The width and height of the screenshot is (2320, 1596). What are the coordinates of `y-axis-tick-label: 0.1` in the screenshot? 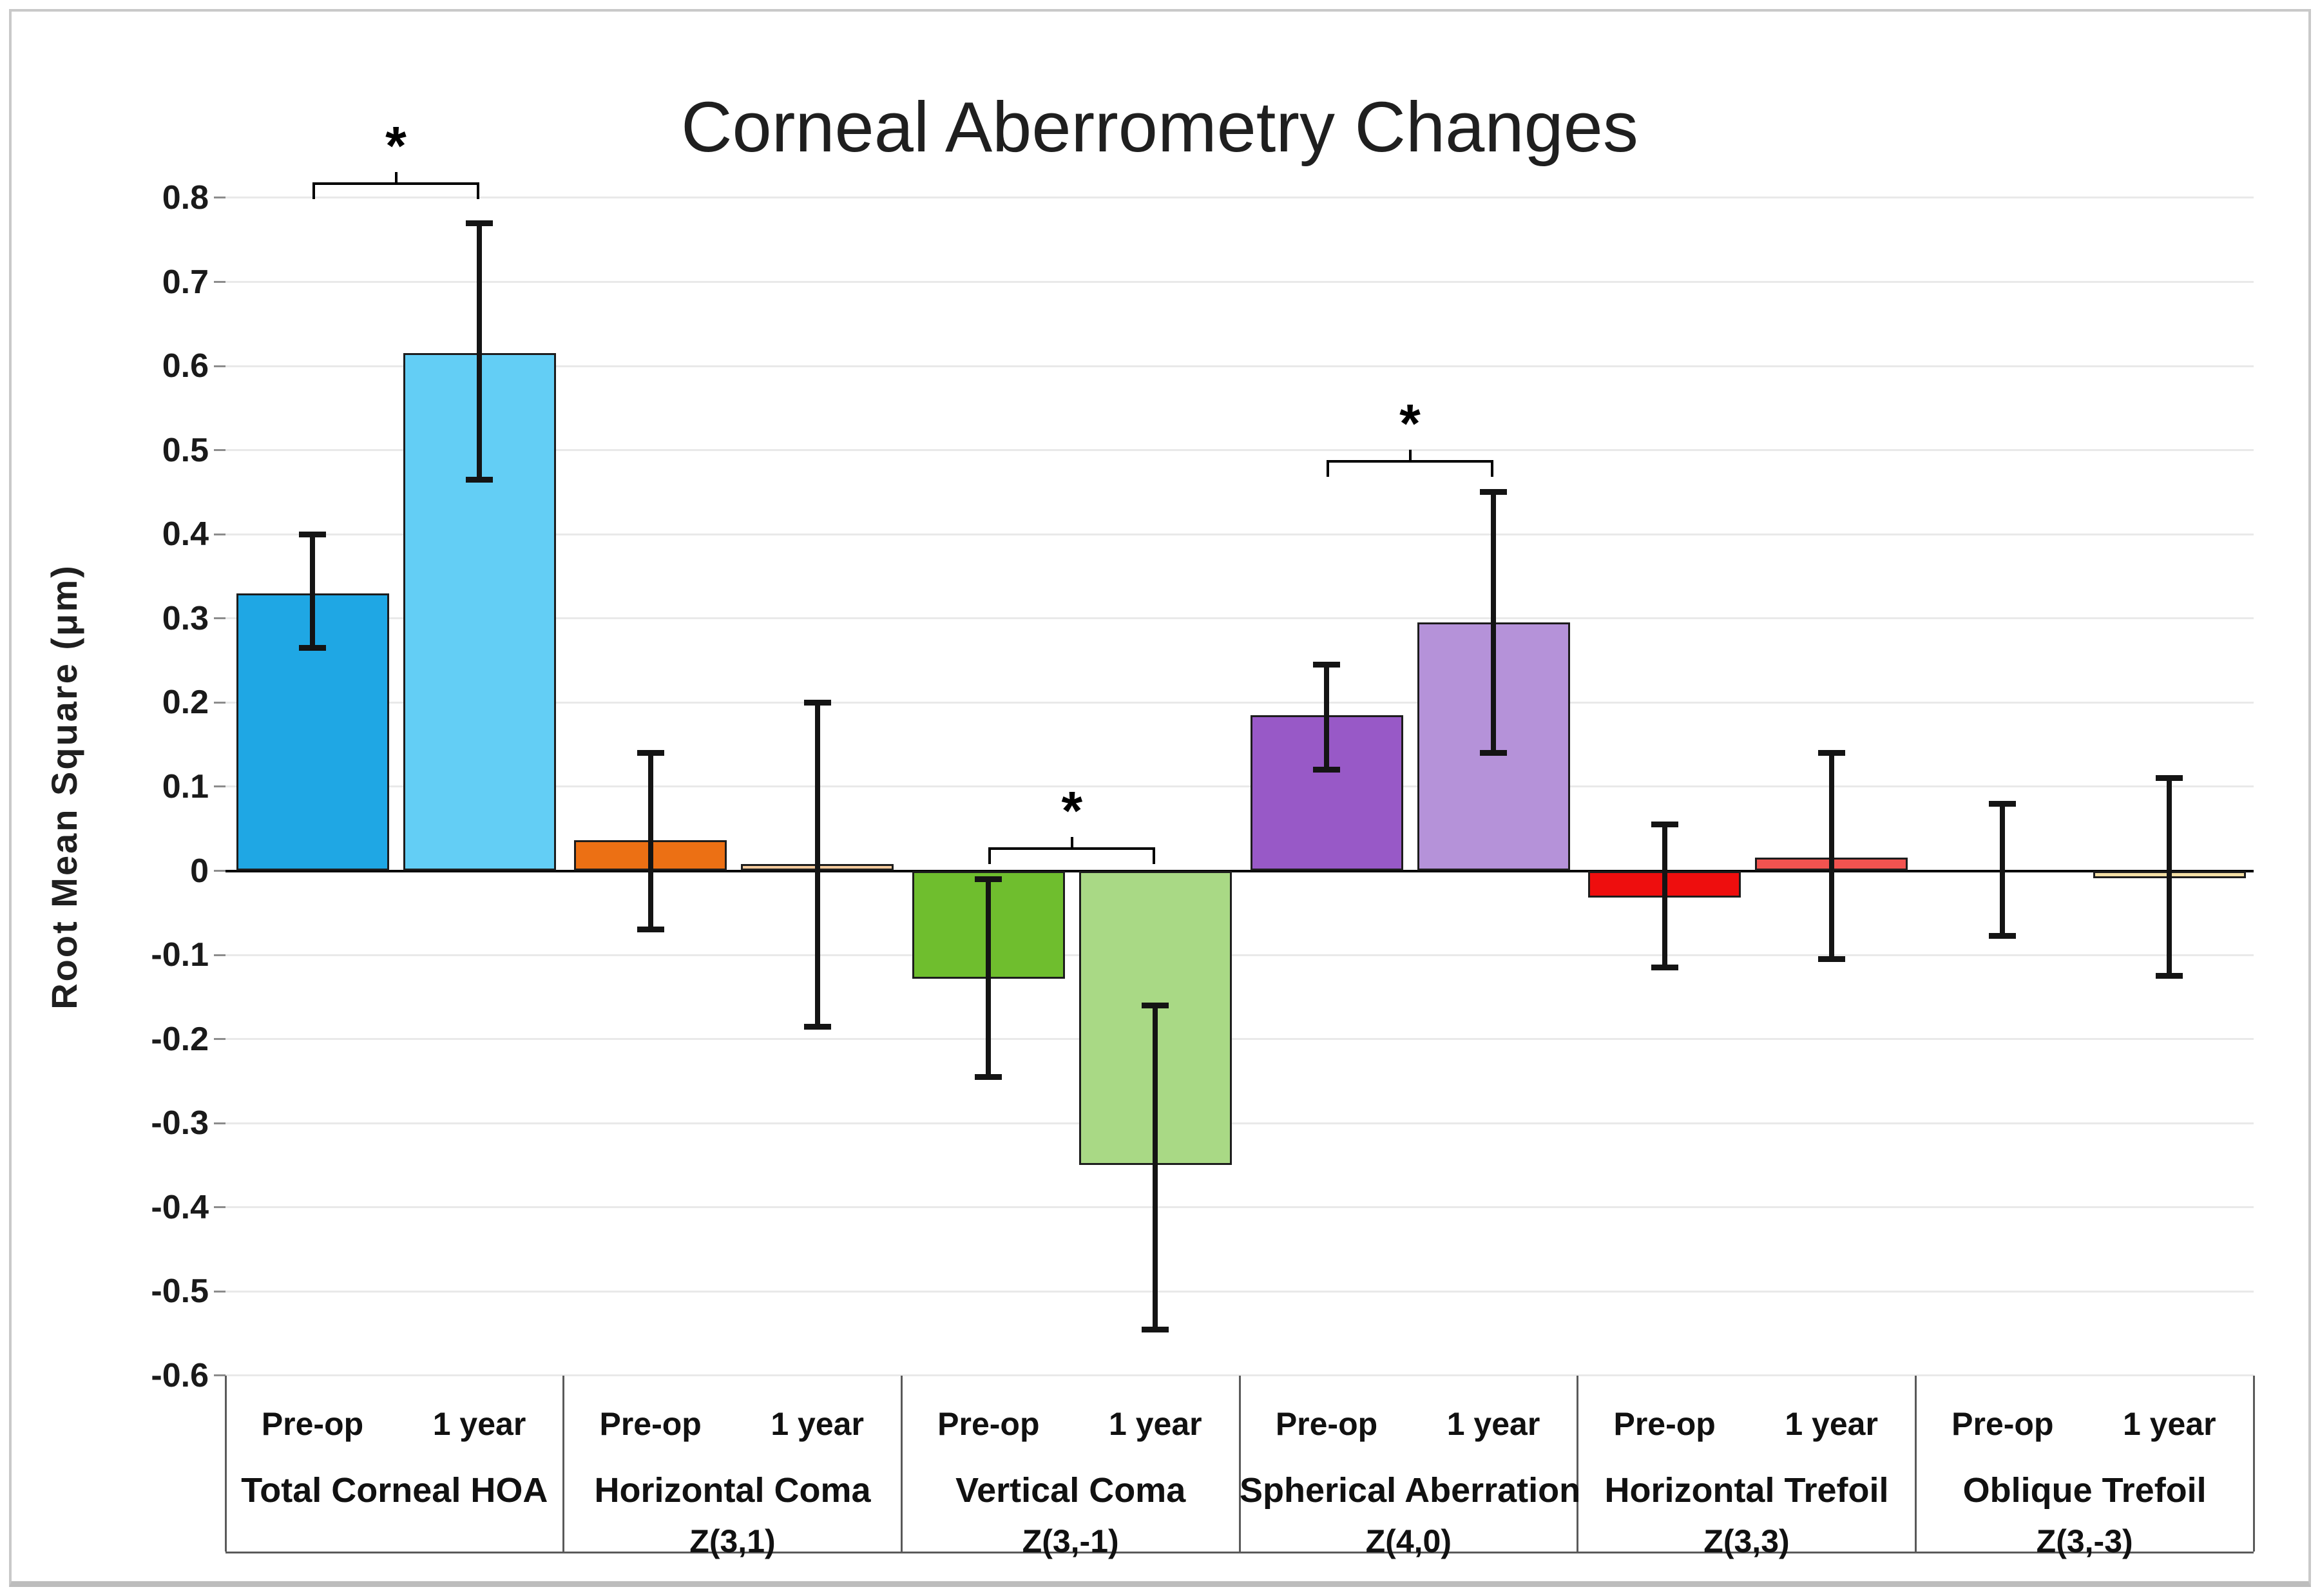 It's located at (185, 786).